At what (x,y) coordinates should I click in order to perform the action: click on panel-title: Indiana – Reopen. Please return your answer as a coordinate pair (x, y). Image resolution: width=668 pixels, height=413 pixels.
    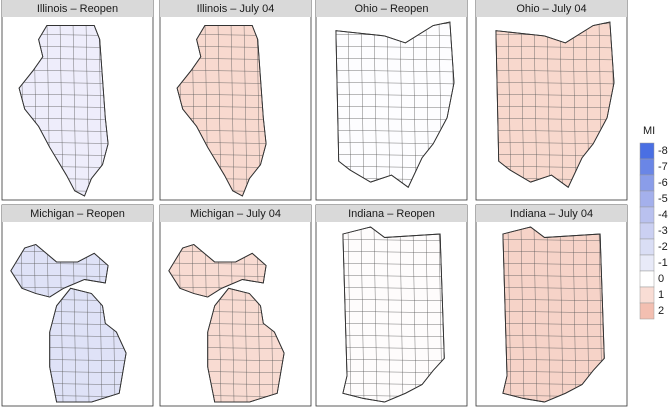
    Looking at the image, I should click on (391, 214).